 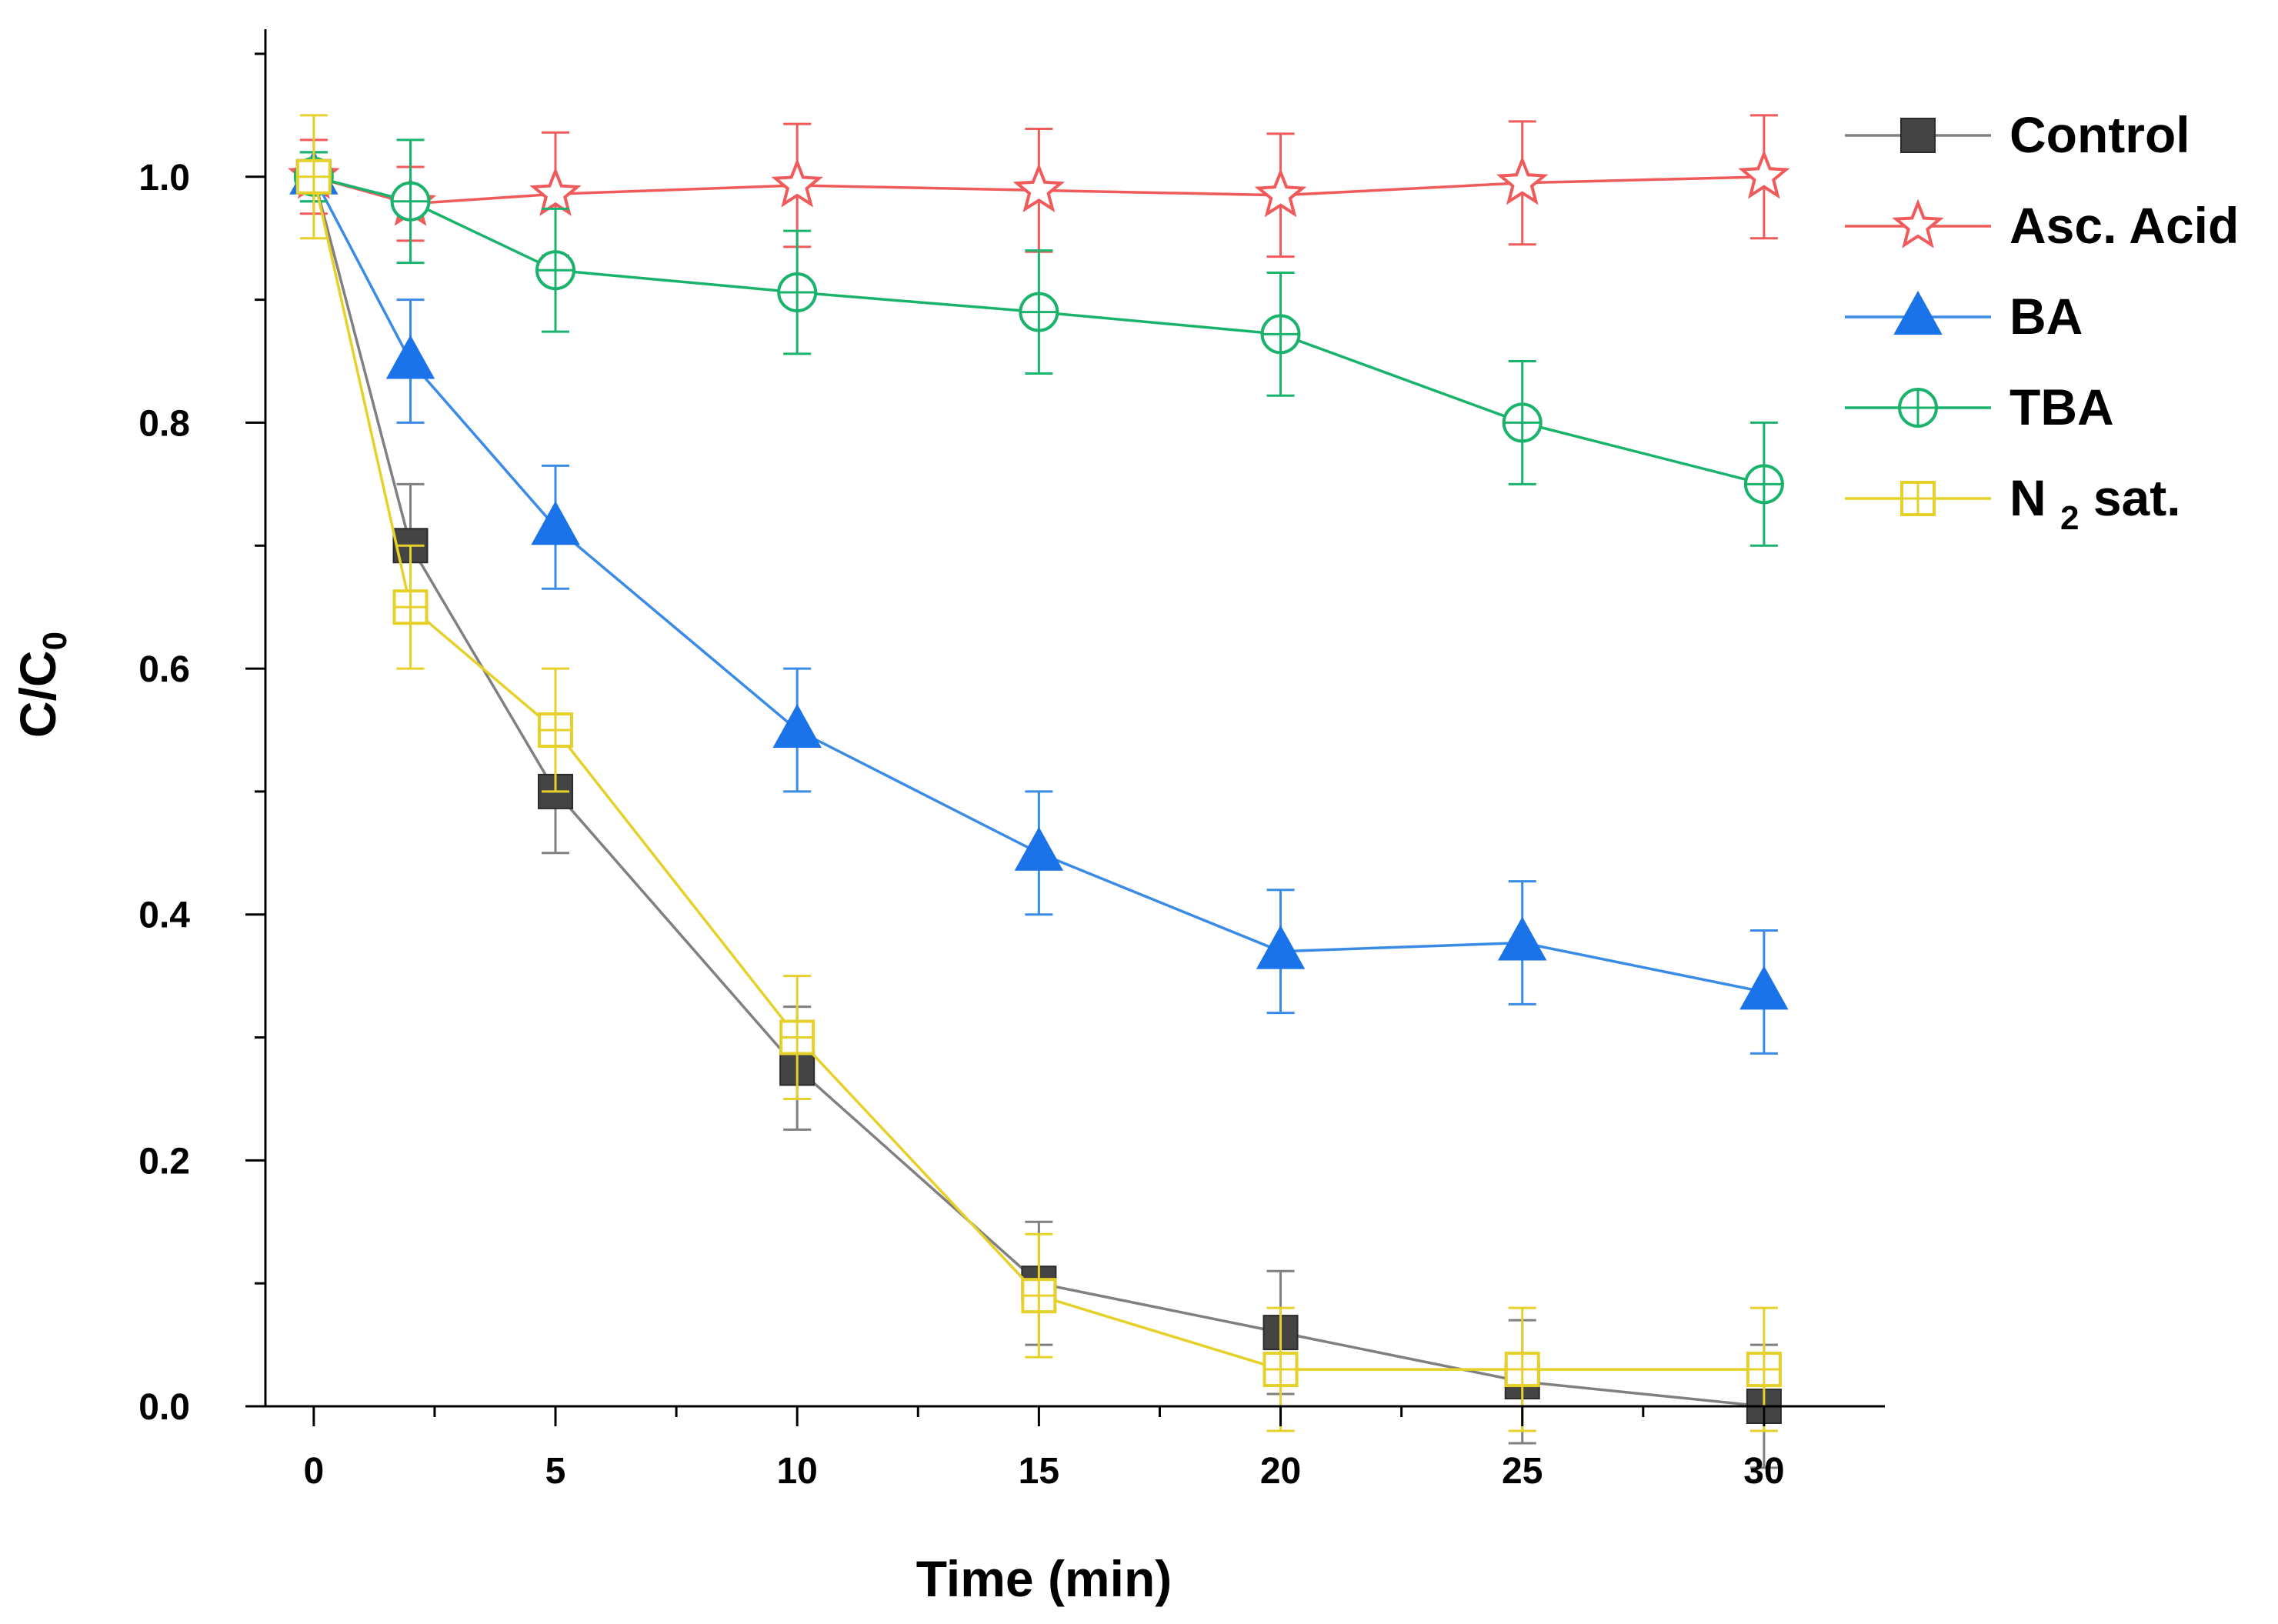 What do you see at coordinates (37, 694) in the screenshot?
I see `y-axis-title-main: C/C` at bounding box center [37, 694].